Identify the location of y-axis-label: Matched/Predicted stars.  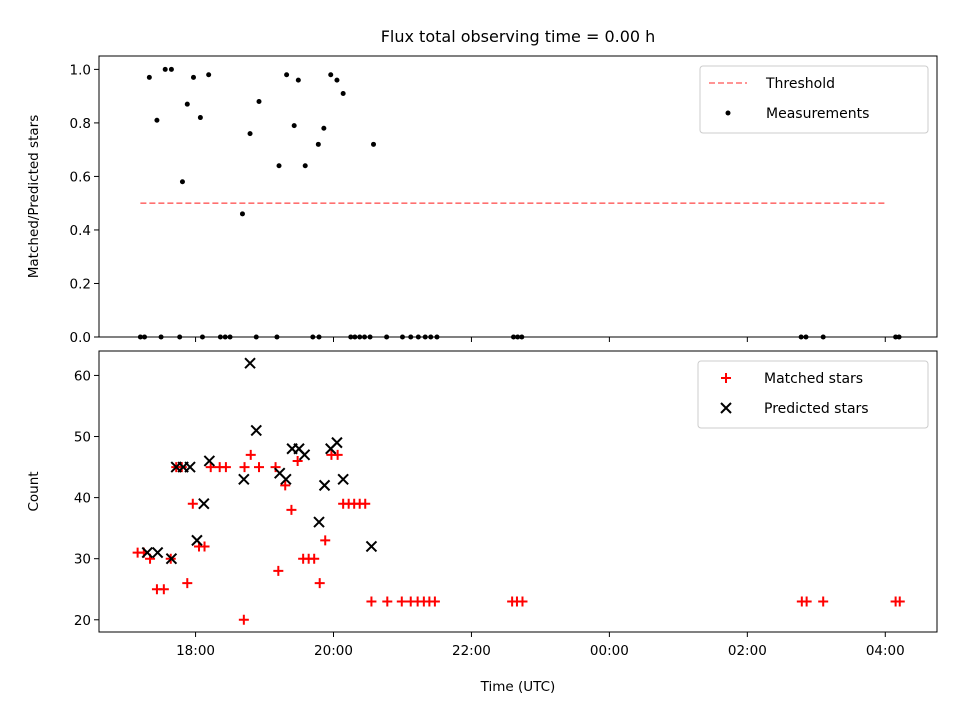
(34, 196).